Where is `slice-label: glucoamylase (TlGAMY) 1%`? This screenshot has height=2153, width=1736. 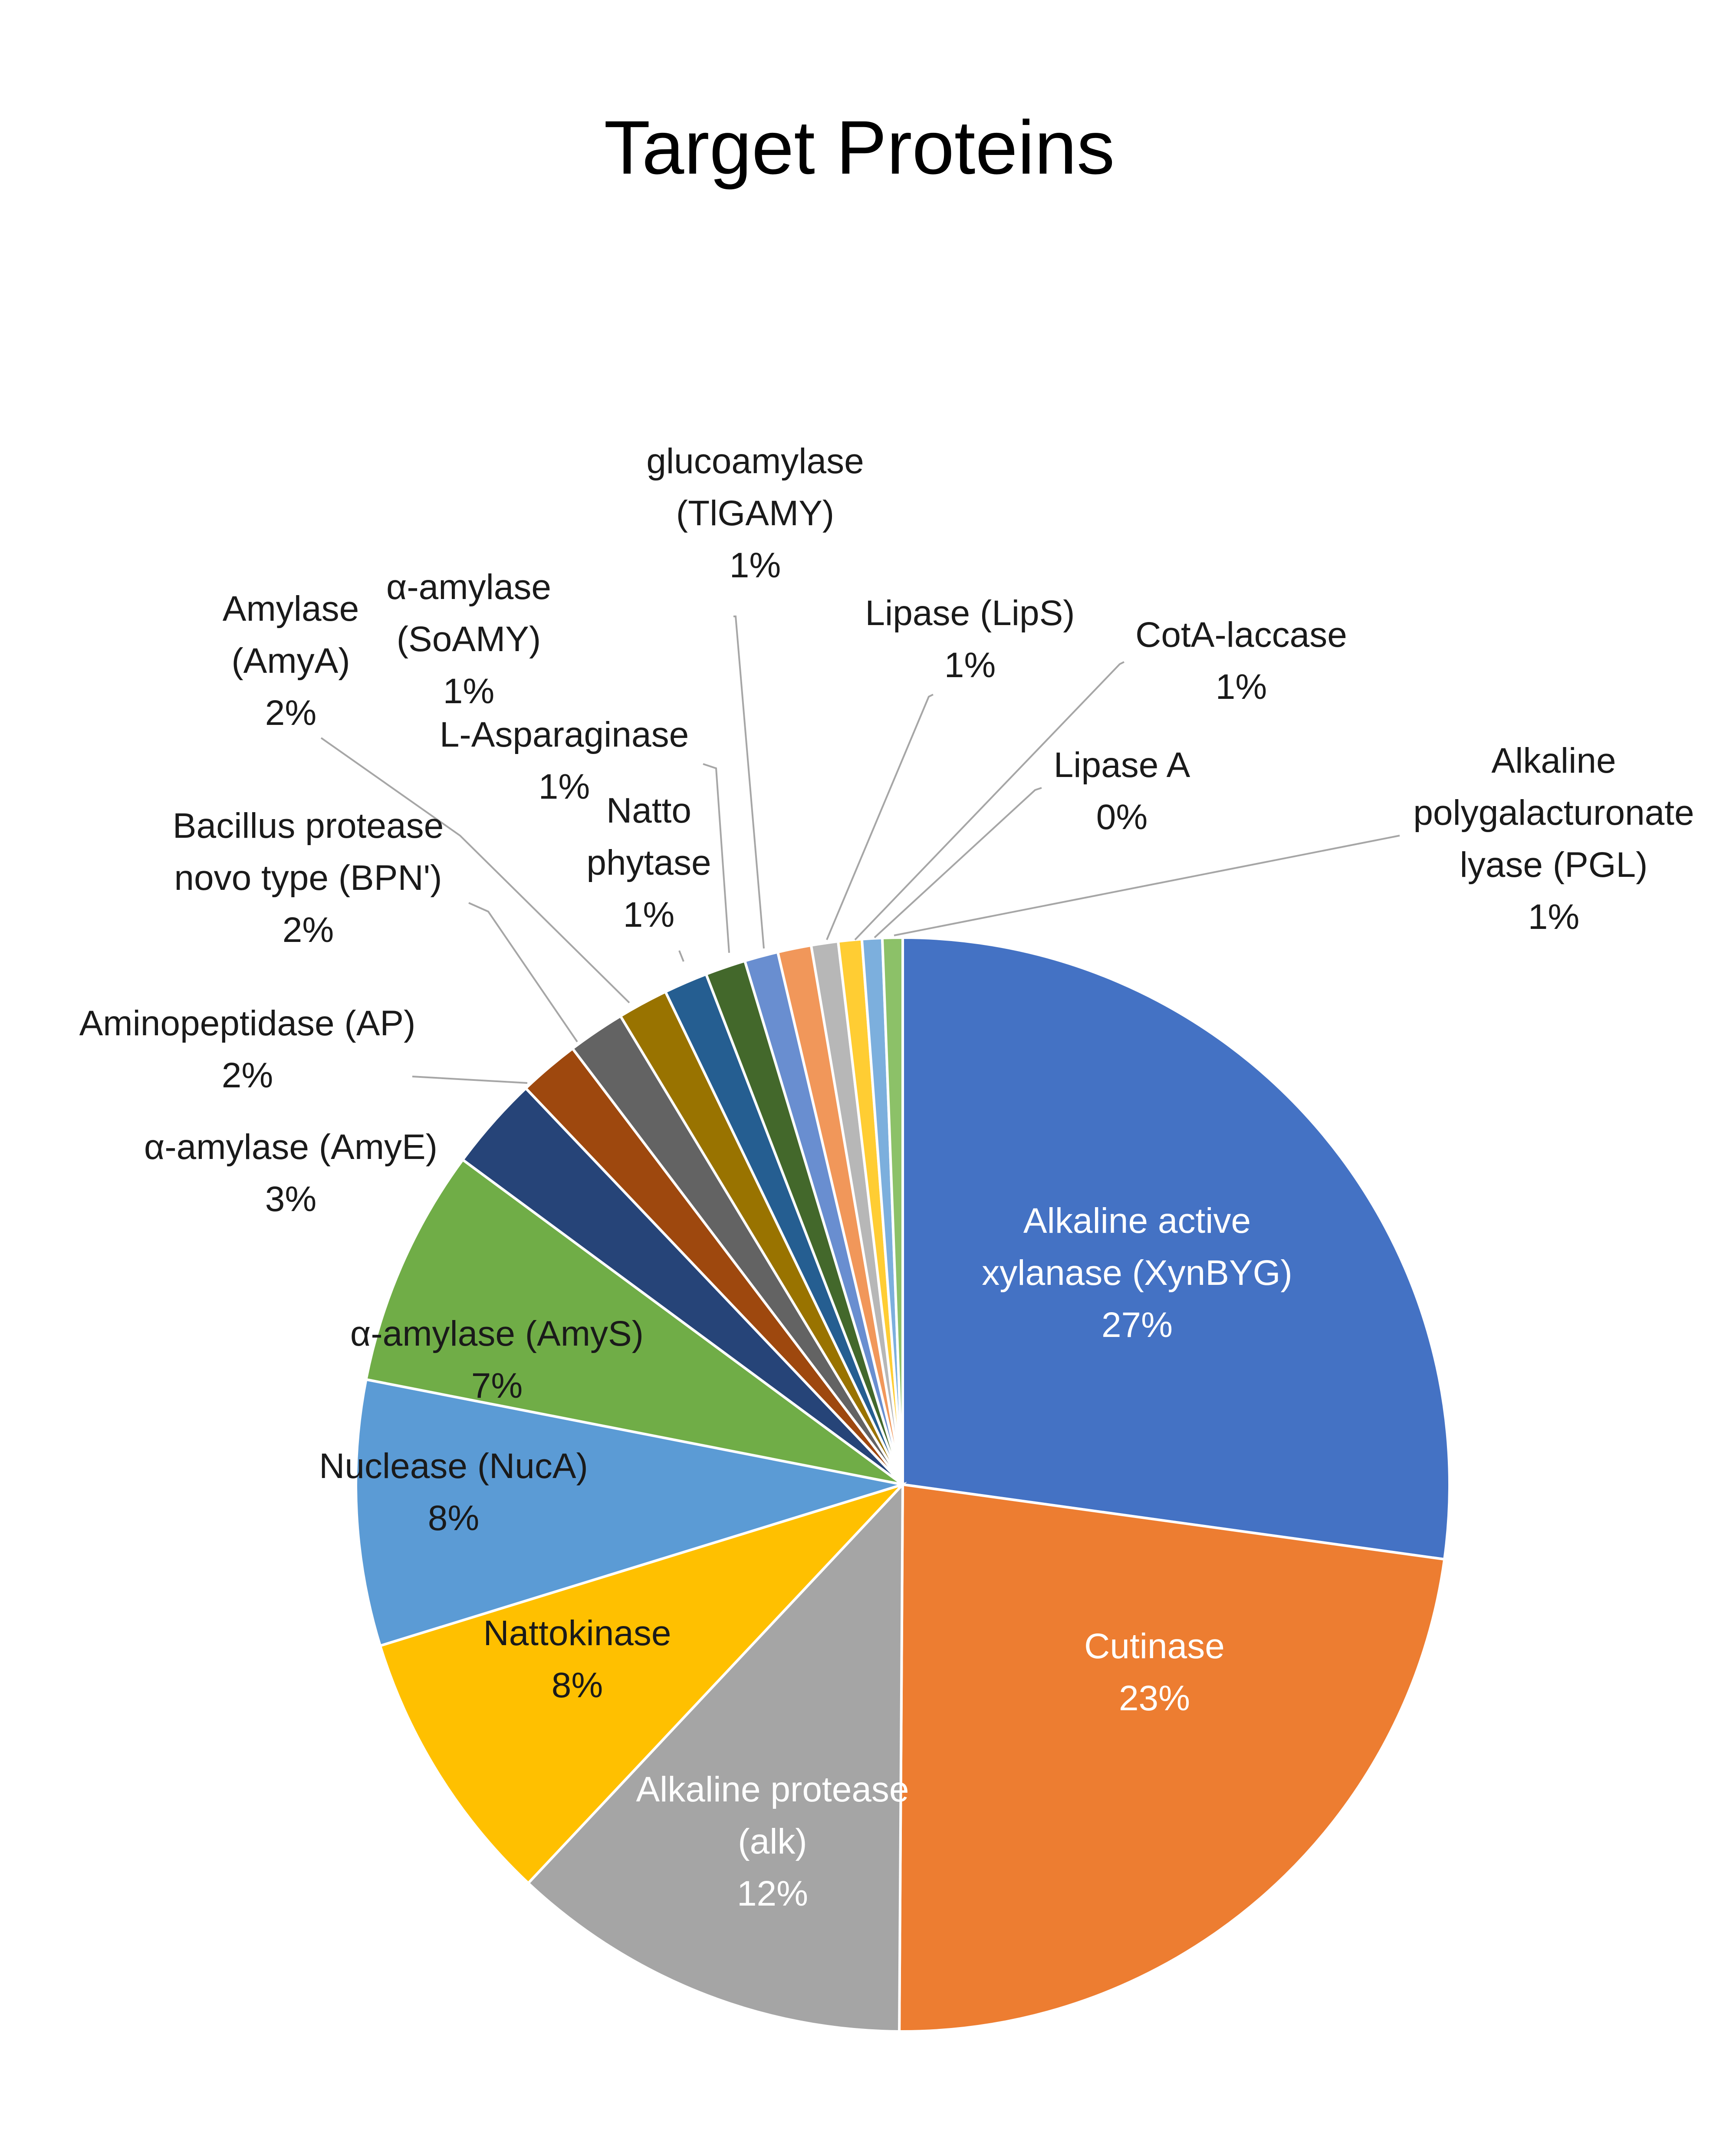 slice-label: glucoamylase (TlGAMY) 1% is located at coordinates (755, 513).